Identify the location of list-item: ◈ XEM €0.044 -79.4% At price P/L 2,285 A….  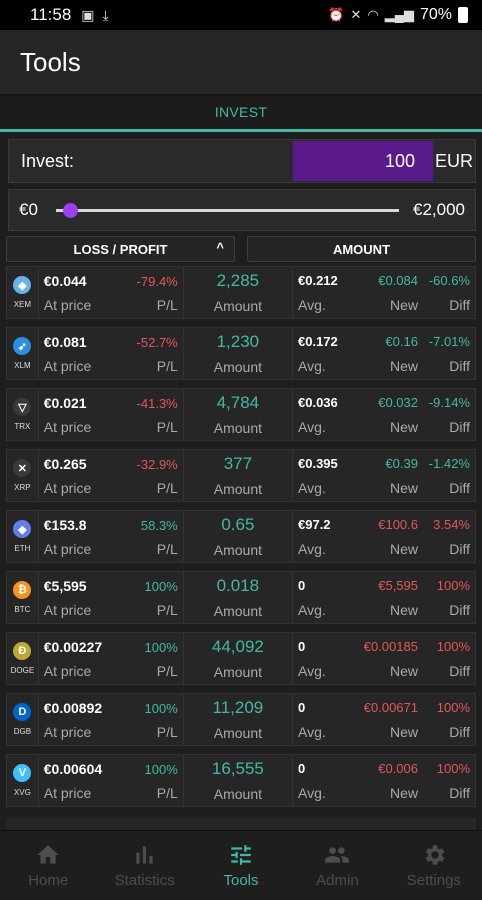
(241, 292).